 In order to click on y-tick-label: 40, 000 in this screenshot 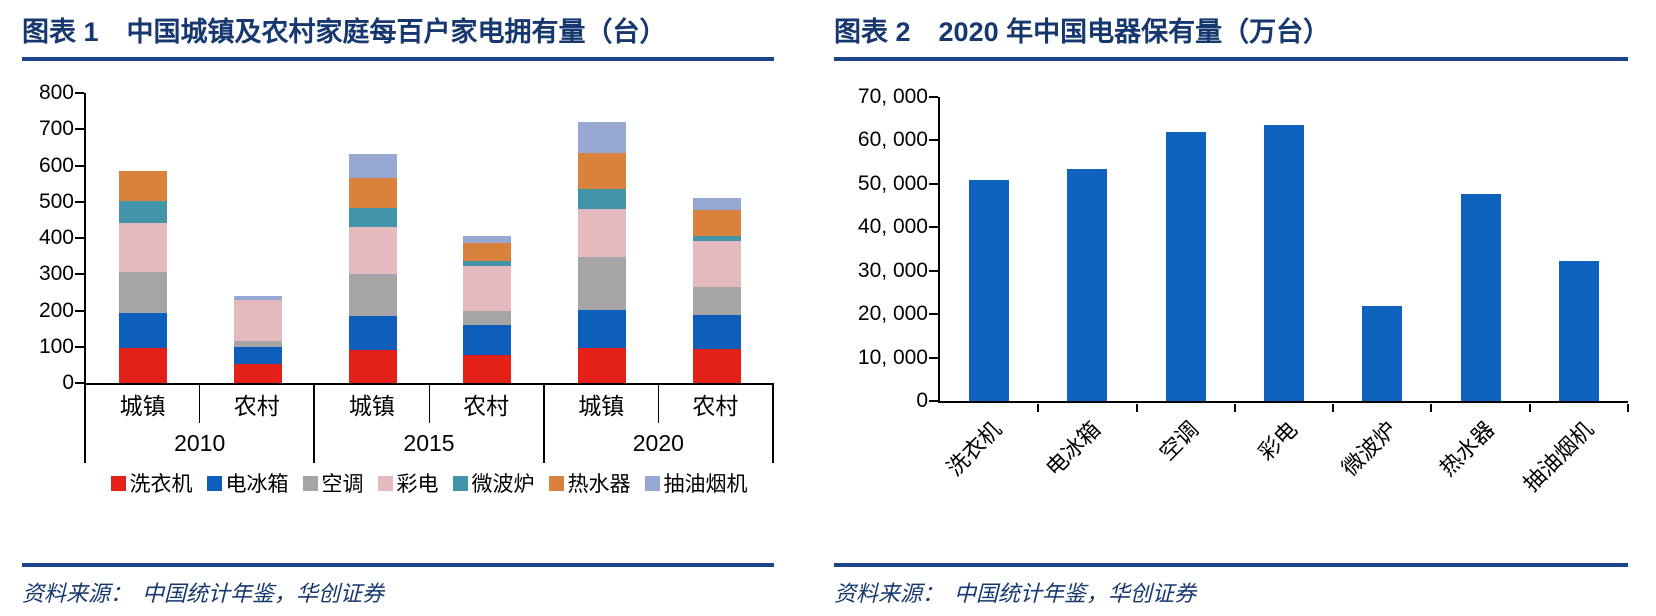, I will do `click(892, 227)`.